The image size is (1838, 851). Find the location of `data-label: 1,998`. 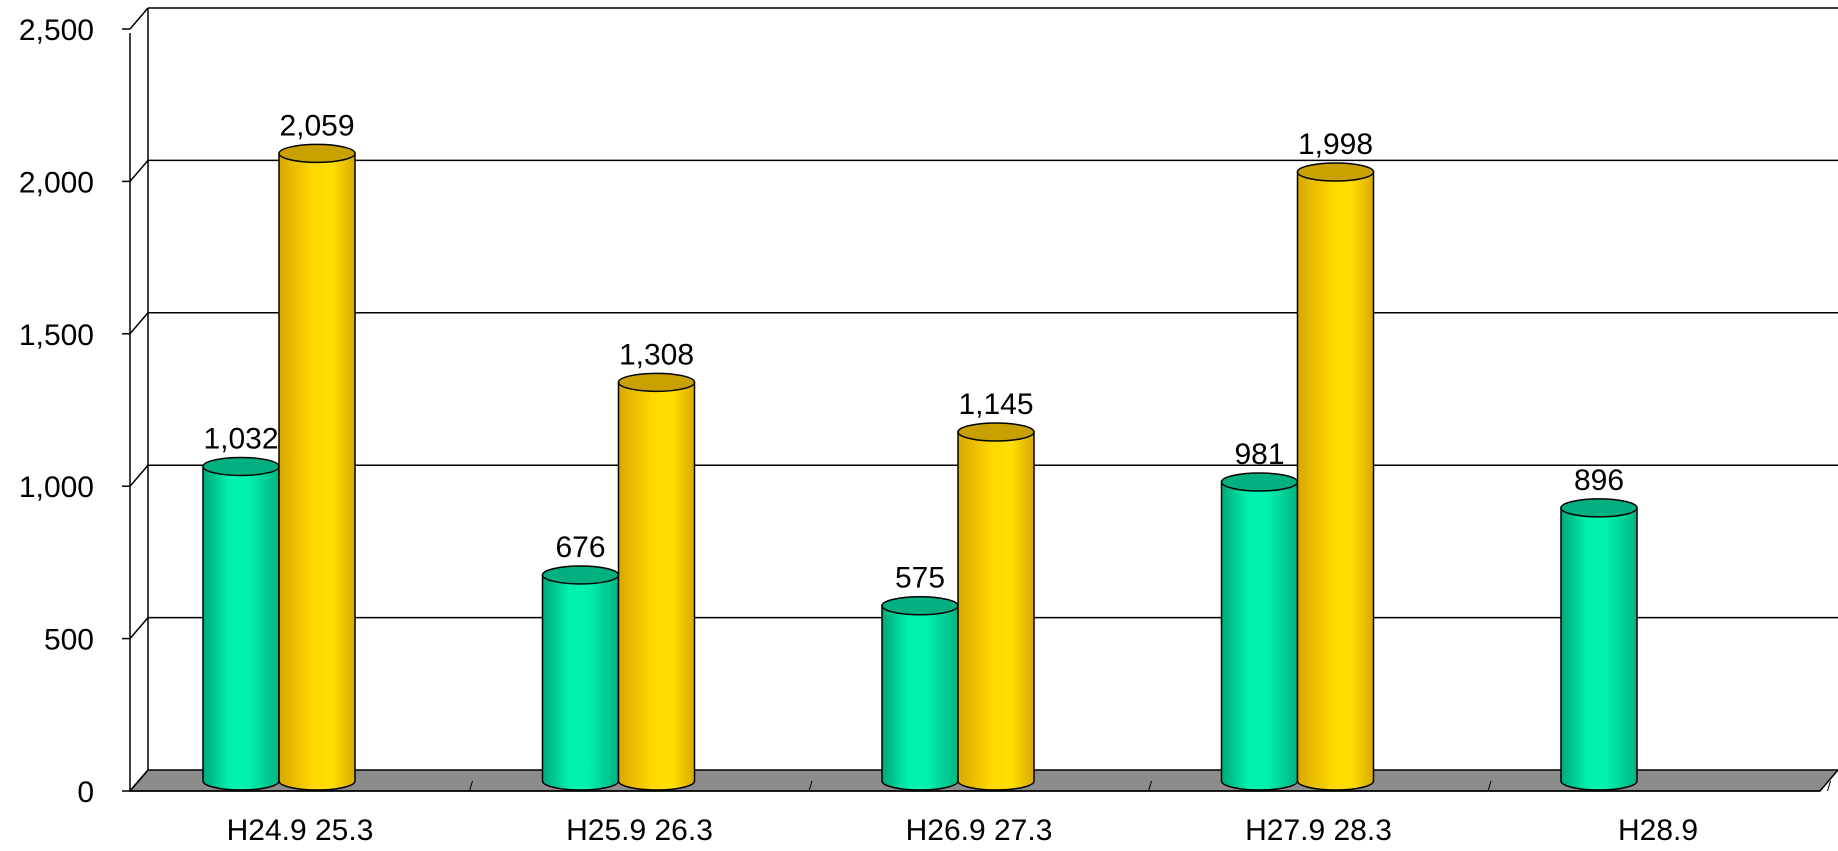

data-label: 1,998 is located at coordinates (1335, 144).